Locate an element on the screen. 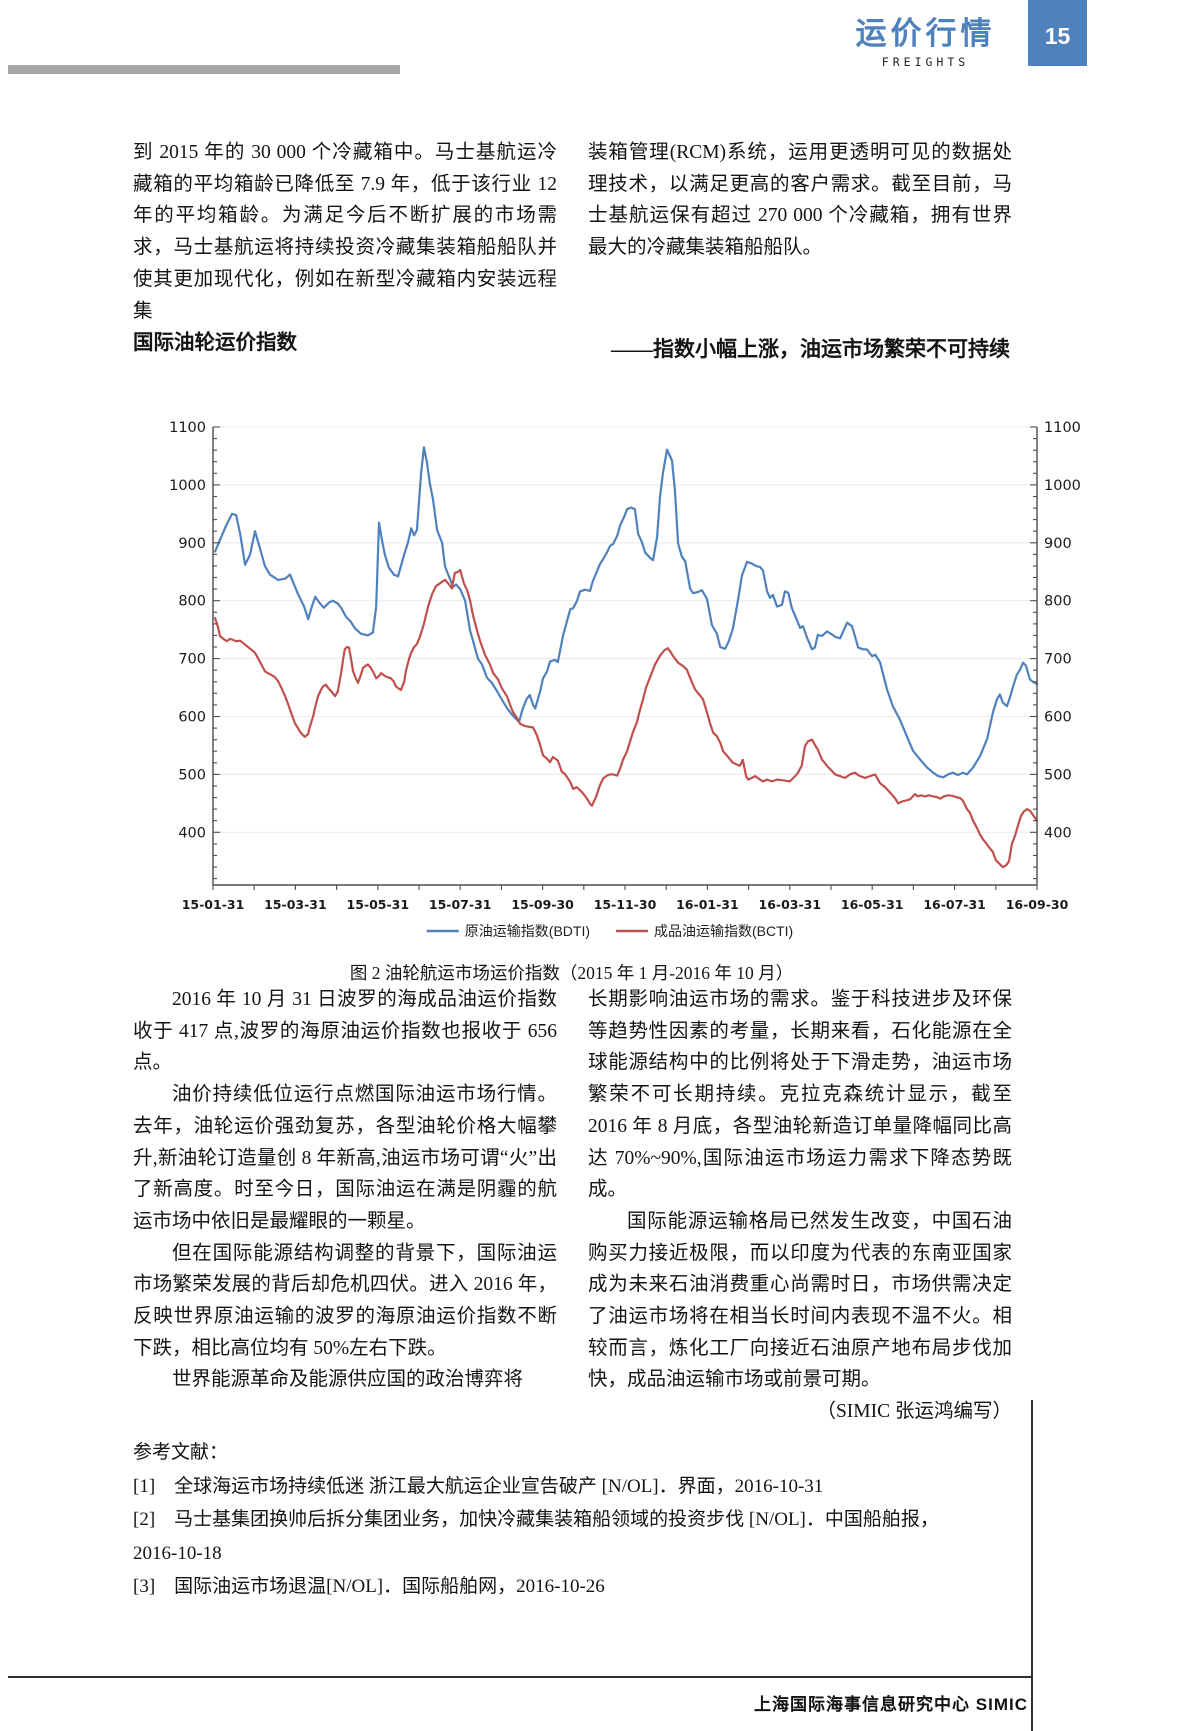 The height and width of the screenshot is (1731, 1200). svg-text: 15-03-31 is located at coordinates (295, 904).